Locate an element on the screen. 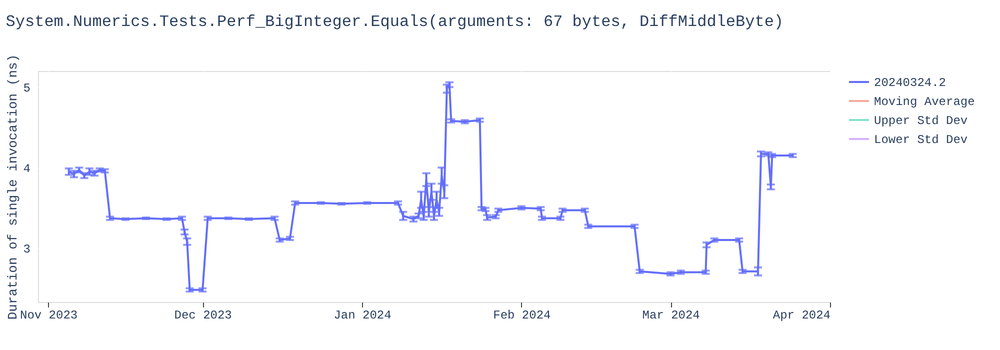 The height and width of the screenshot is (350, 1000). x-tick-label: Apr 2024 is located at coordinates (801, 315).